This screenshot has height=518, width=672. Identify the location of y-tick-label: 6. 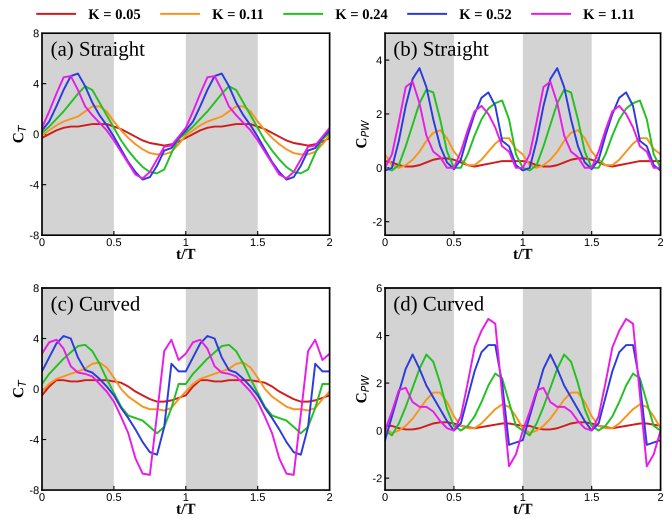
(379, 288).